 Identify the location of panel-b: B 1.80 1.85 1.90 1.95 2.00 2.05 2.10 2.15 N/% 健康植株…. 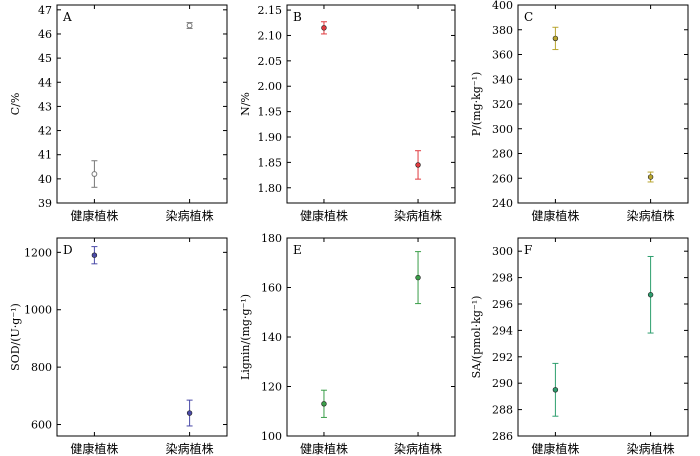
(347, 113).